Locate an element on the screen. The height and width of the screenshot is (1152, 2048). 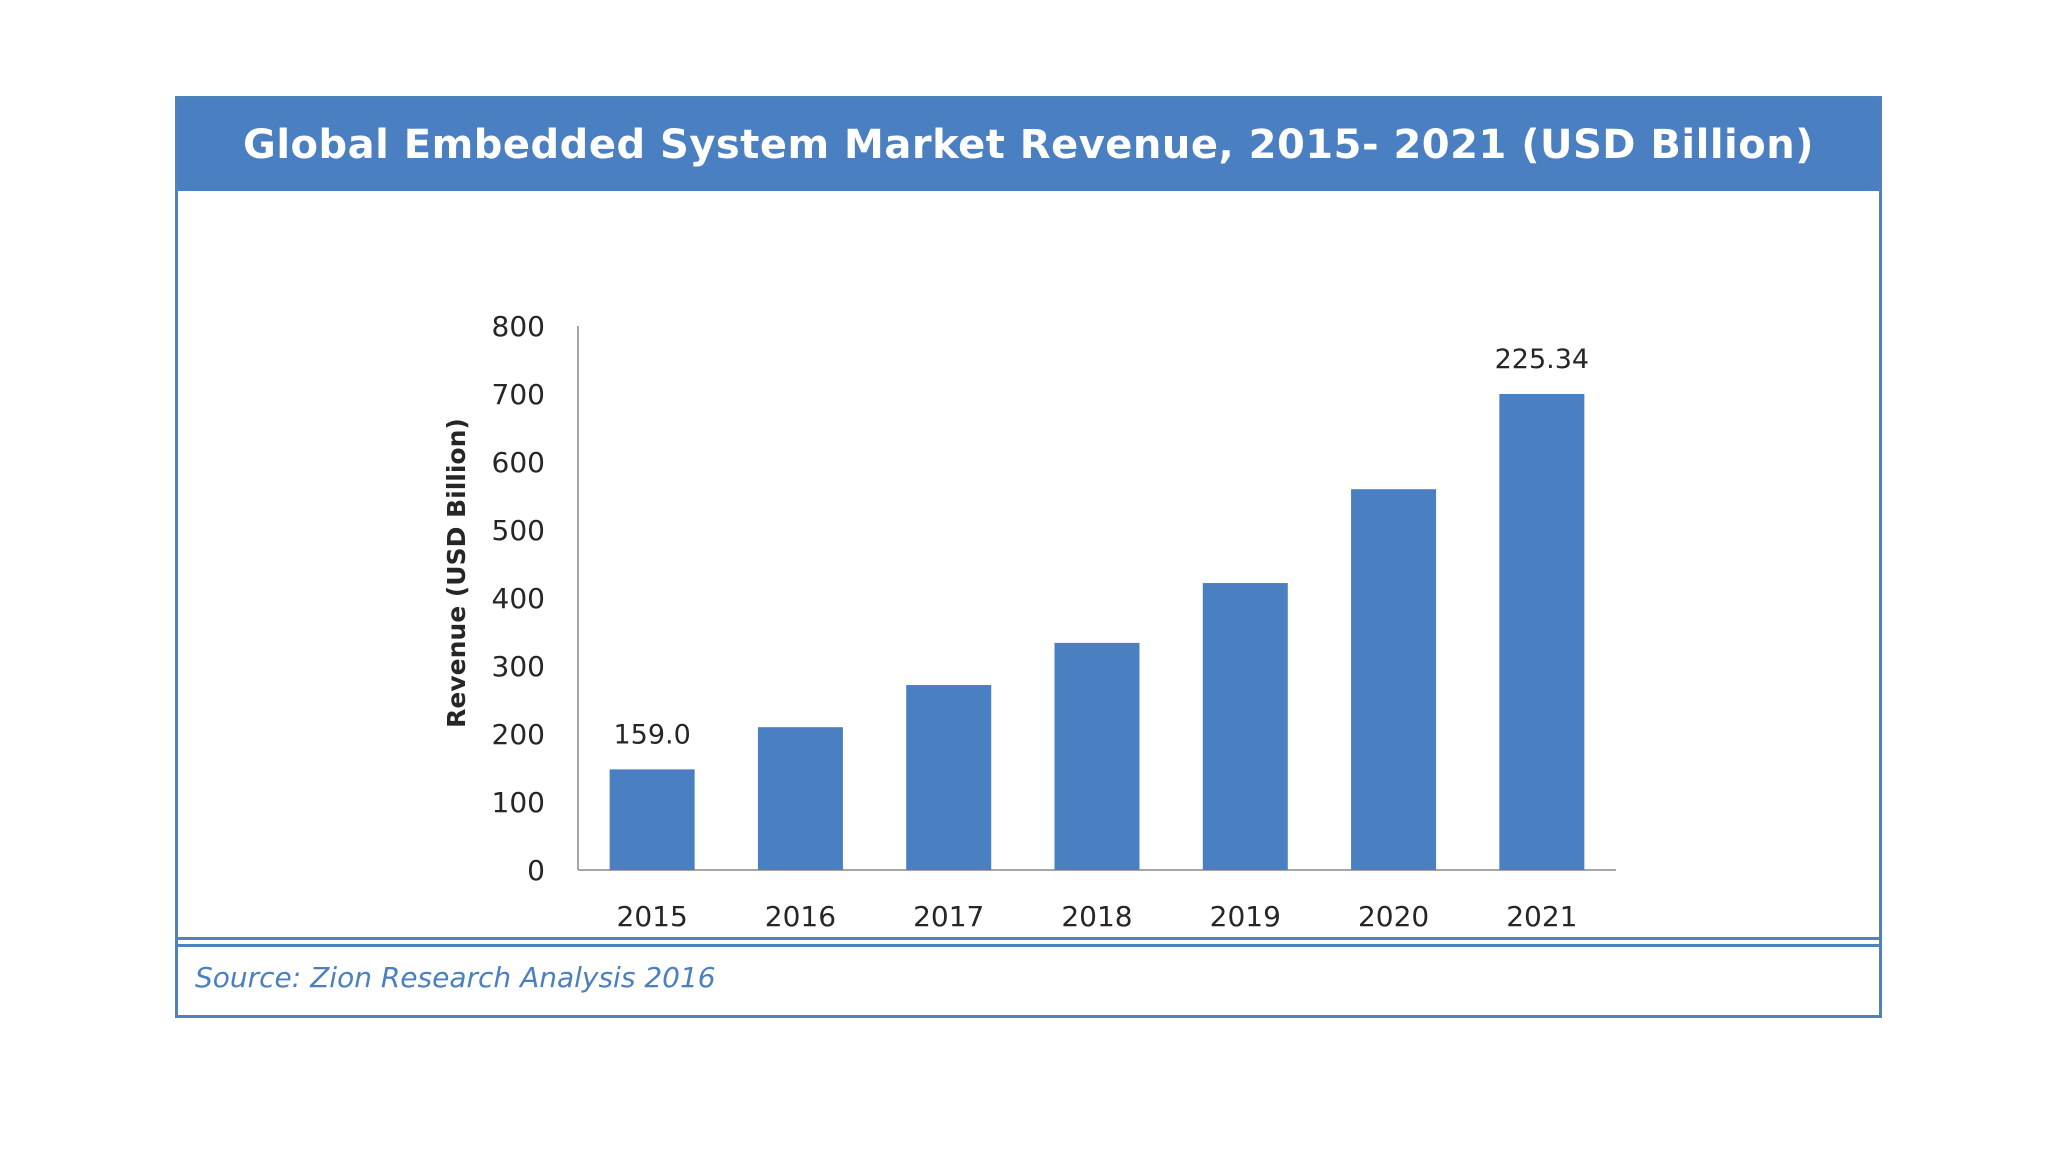
bar-2019 is located at coordinates (1245, 726).